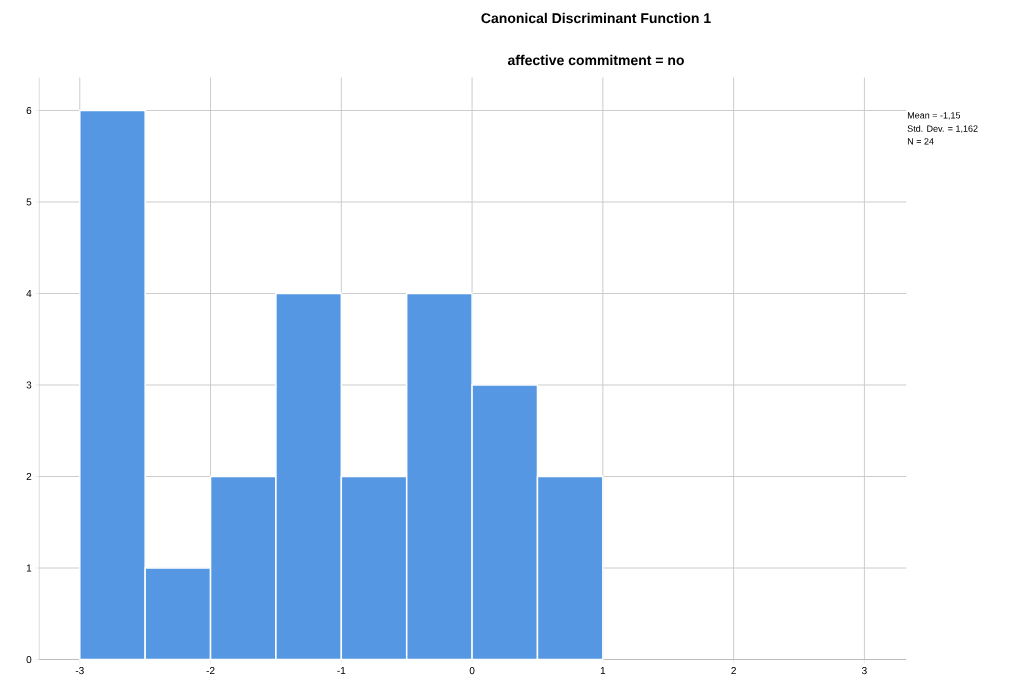 This screenshot has height=687, width=1032. What do you see at coordinates (29, 568) in the screenshot?
I see `y-tick-label: 1` at bounding box center [29, 568].